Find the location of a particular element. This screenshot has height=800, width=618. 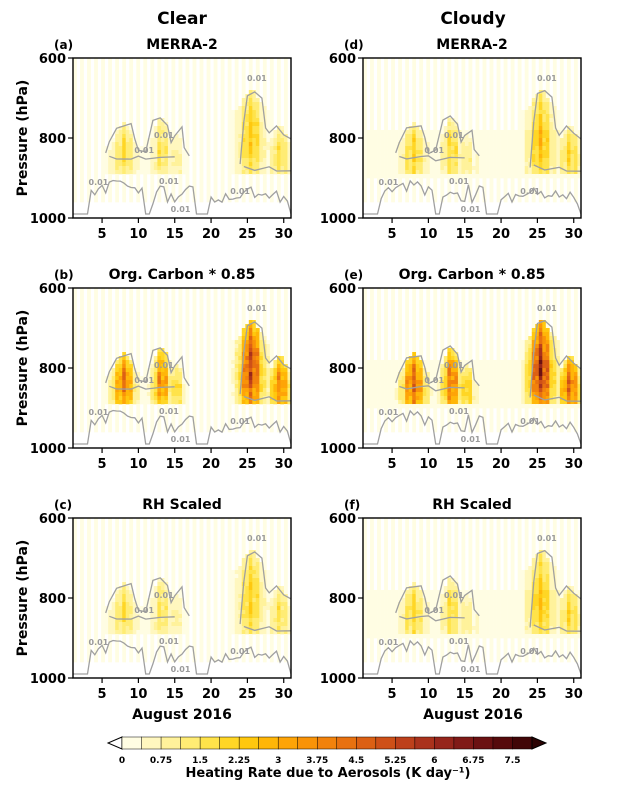

colorbar-tick-label: 6.75 is located at coordinates (473, 761).